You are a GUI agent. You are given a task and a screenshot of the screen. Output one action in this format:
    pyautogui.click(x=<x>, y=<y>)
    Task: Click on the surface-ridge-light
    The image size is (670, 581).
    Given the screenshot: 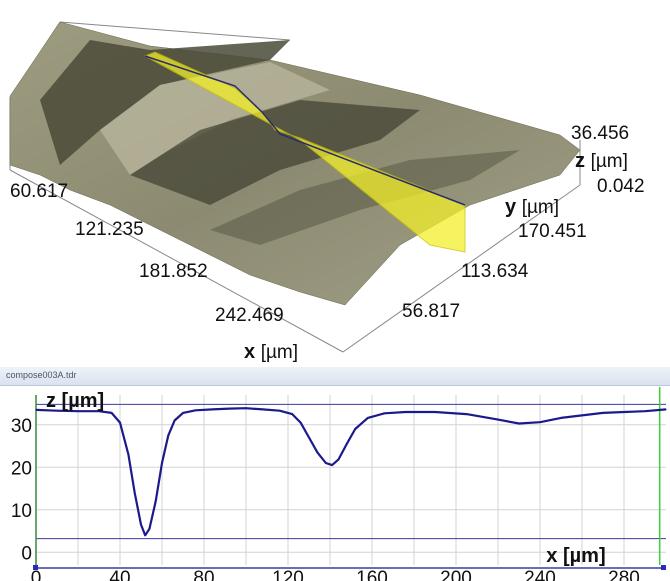 What is the action you would take?
    pyautogui.click(x=215, y=118)
    